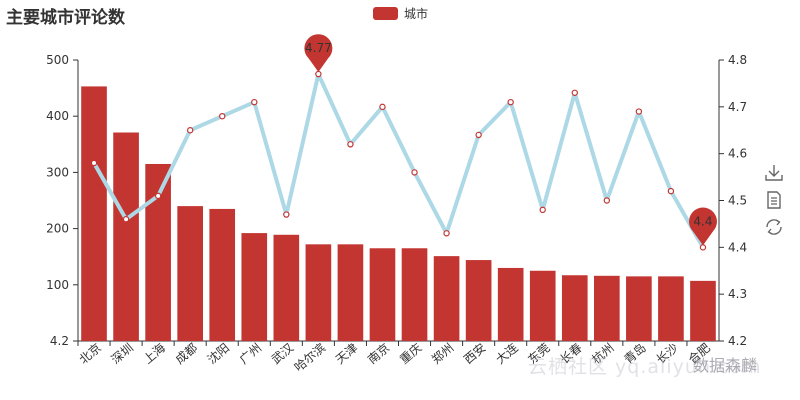 This screenshot has height=400, width=800. Describe the element at coordinates (378, 353) in the screenshot. I see `x-tick-label: 南京` at that location.